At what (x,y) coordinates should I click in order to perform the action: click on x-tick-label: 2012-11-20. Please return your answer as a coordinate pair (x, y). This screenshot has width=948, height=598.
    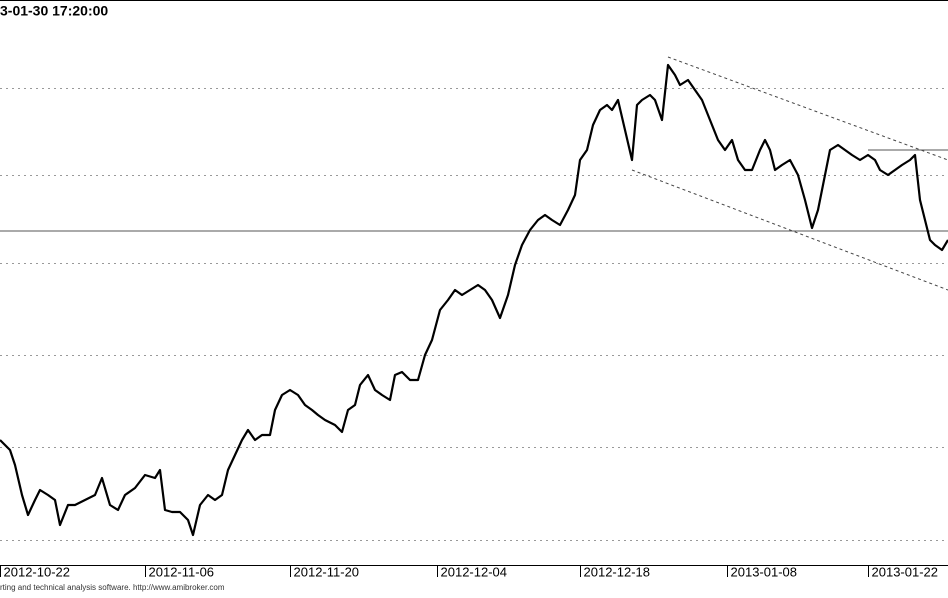
    Looking at the image, I should click on (327, 571).